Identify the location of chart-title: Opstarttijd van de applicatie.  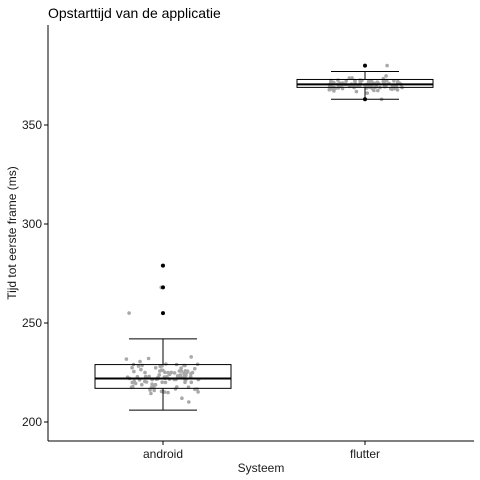
(134, 13).